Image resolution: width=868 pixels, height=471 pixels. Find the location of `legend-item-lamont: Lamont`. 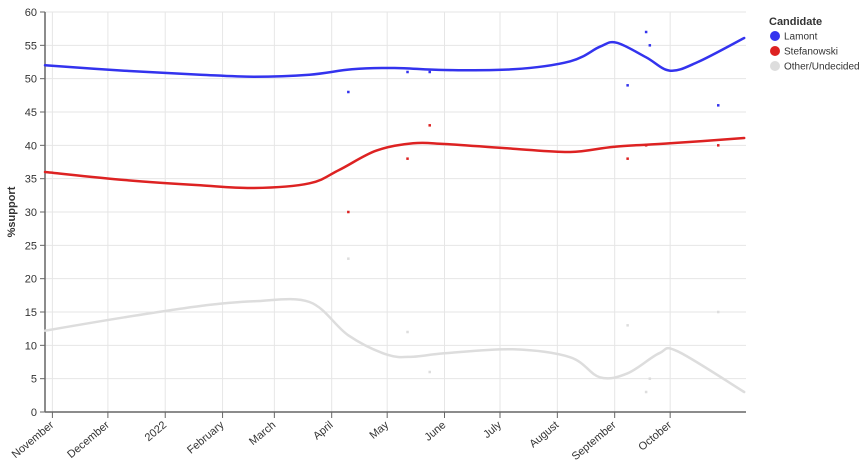

legend-item-lamont: Lamont is located at coordinates (794, 37).